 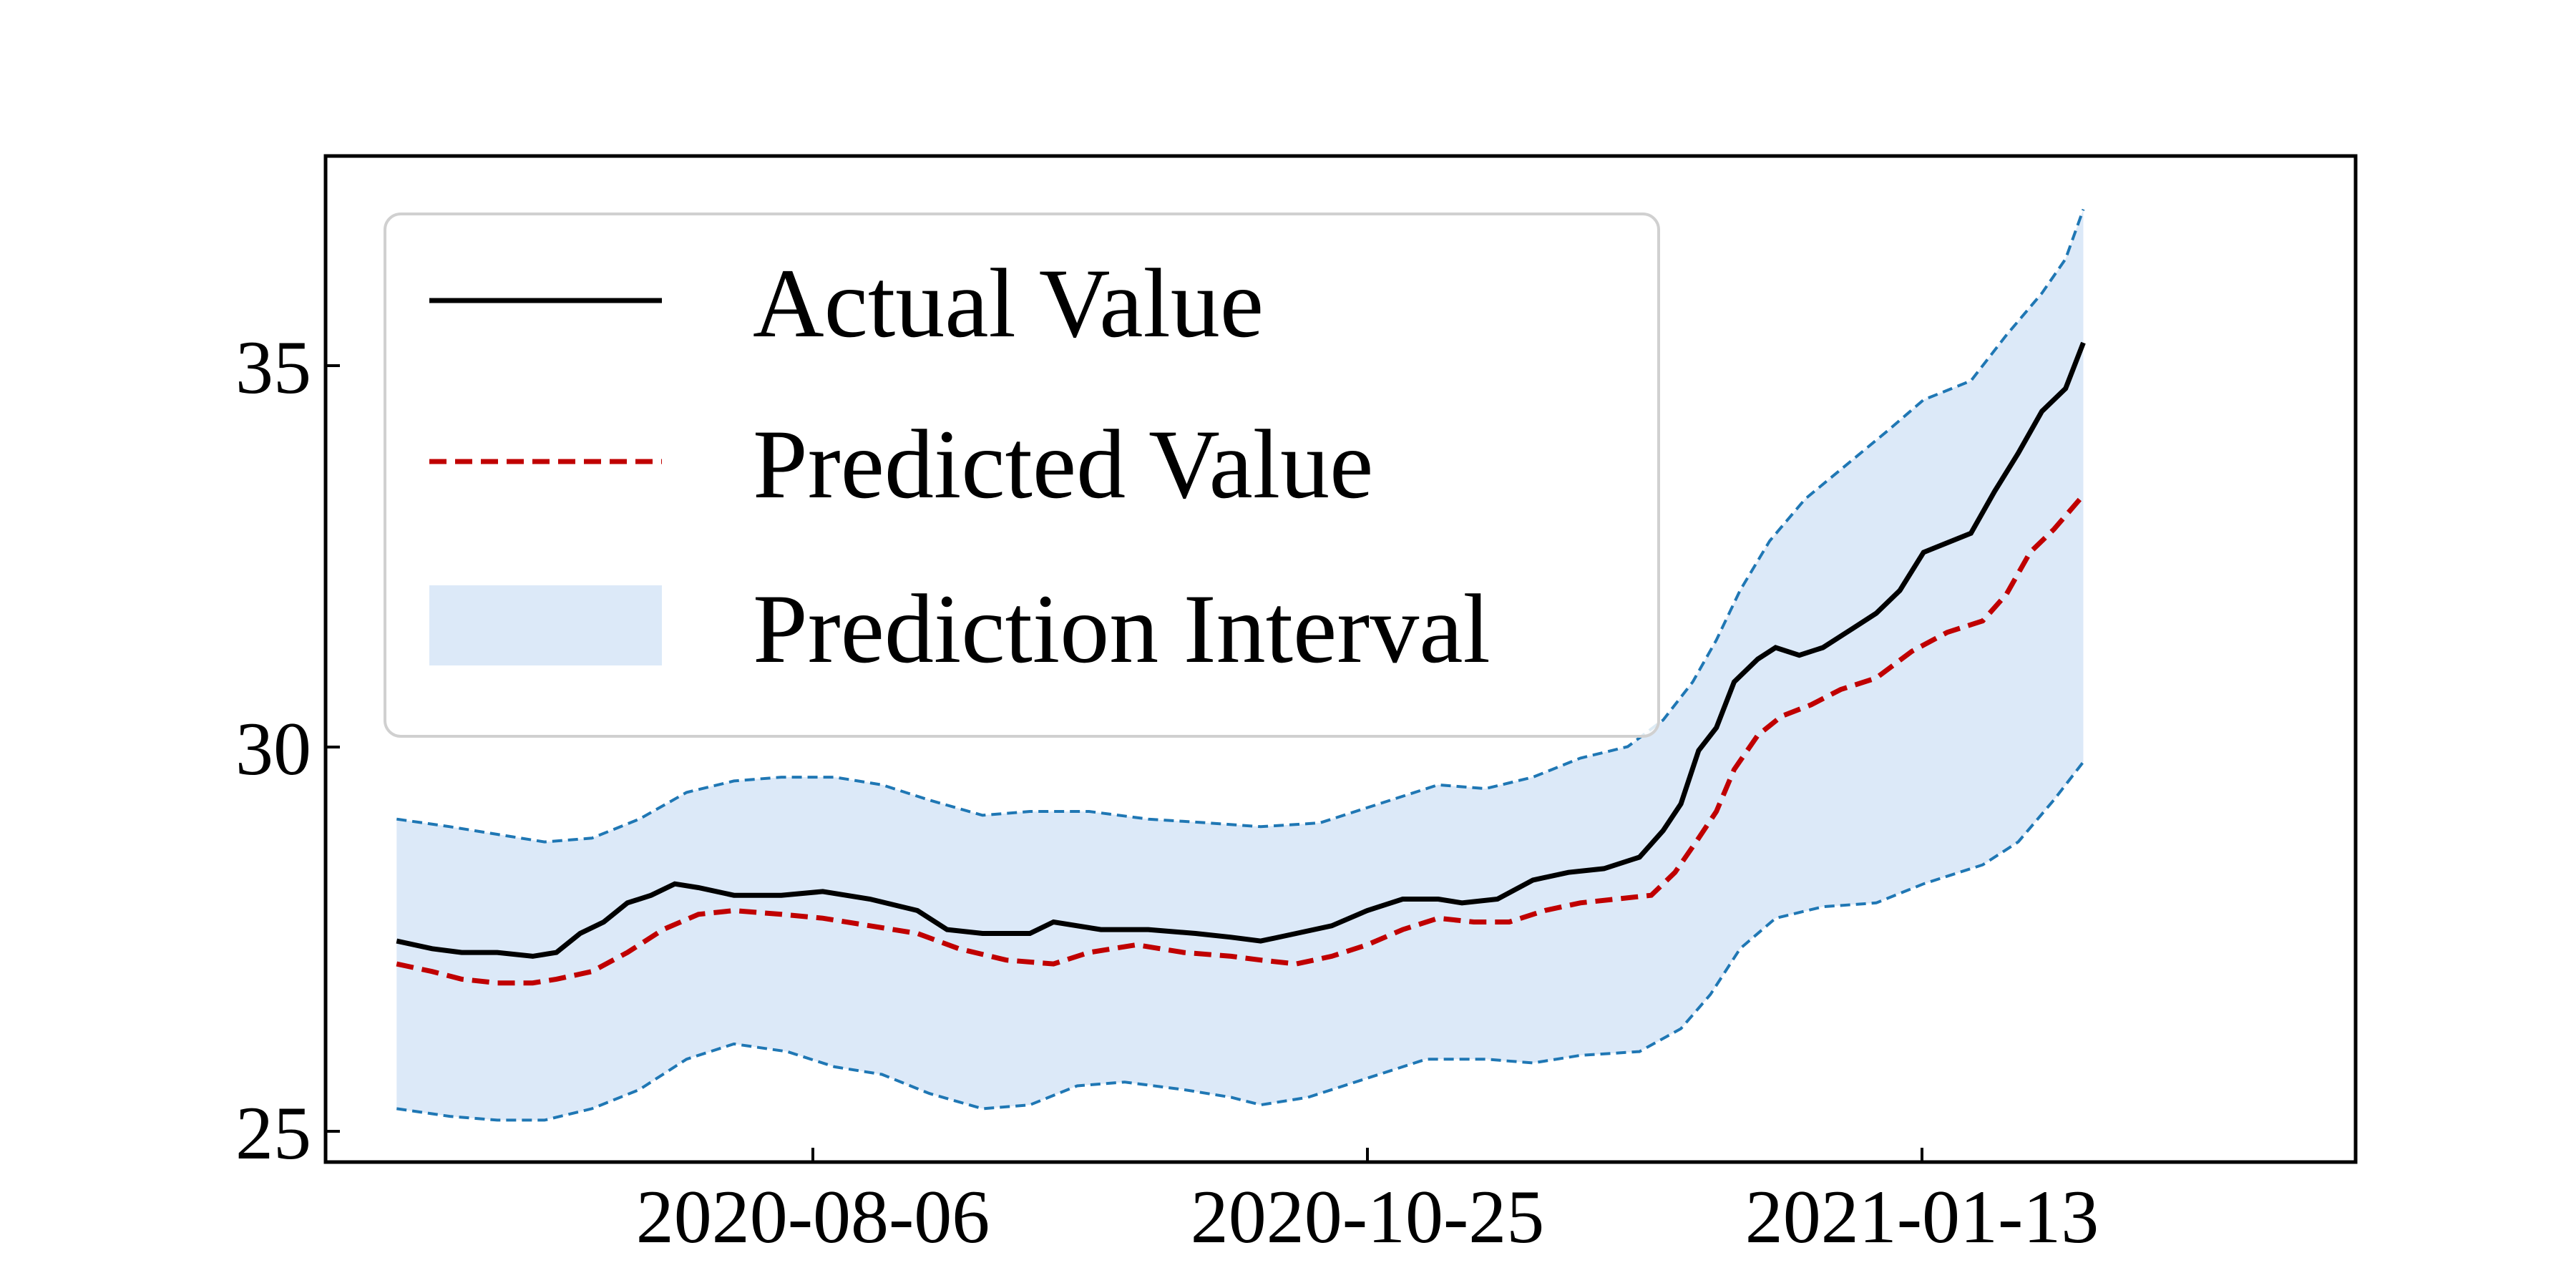 What do you see at coordinates (1368, 1217) in the screenshot?
I see `x-tick-label: 2020-10-25` at bounding box center [1368, 1217].